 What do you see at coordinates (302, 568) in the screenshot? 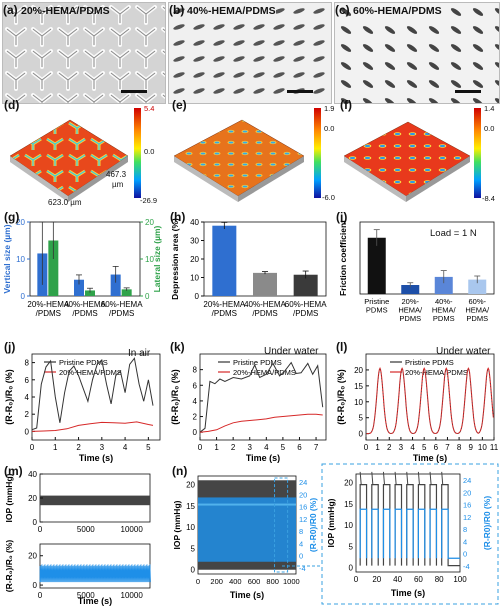
I see `y2-tick-label: -4` at bounding box center [302, 568].